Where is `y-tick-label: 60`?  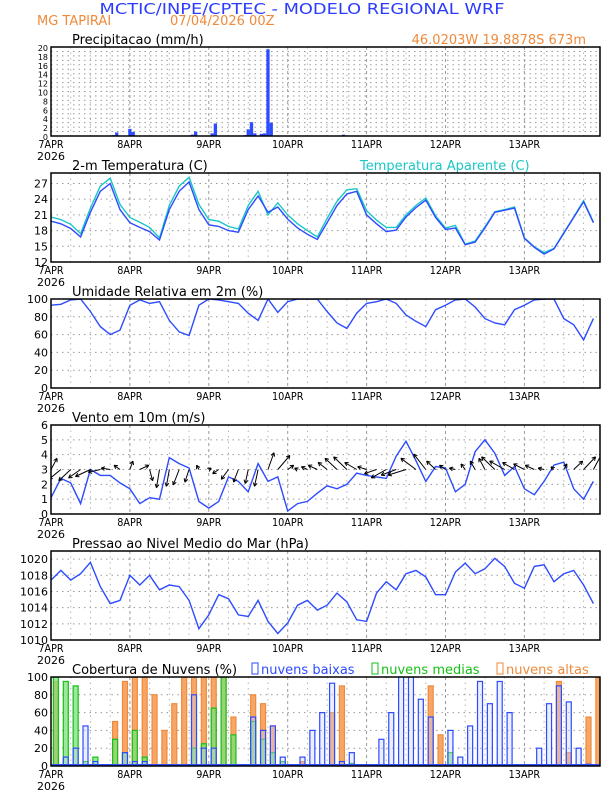 y-tick-label: 60 is located at coordinates (41, 713).